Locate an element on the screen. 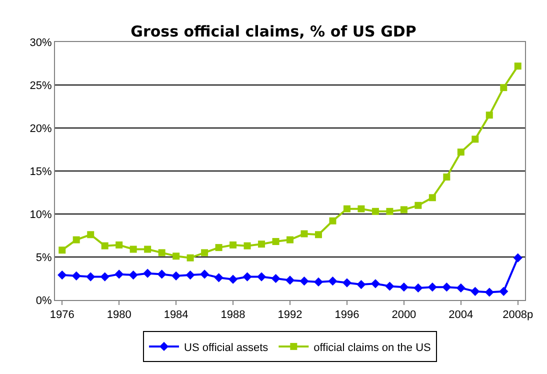  x-tick-label: 1976 is located at coordinates (62, 315).